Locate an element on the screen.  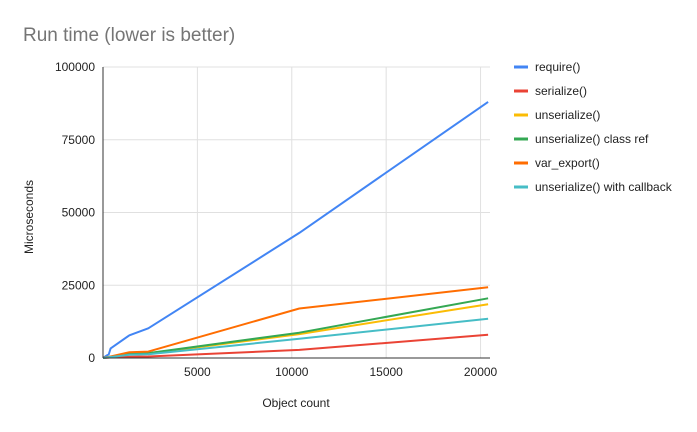
y-tick-label: 25000 is located at coordinates (79, 285).